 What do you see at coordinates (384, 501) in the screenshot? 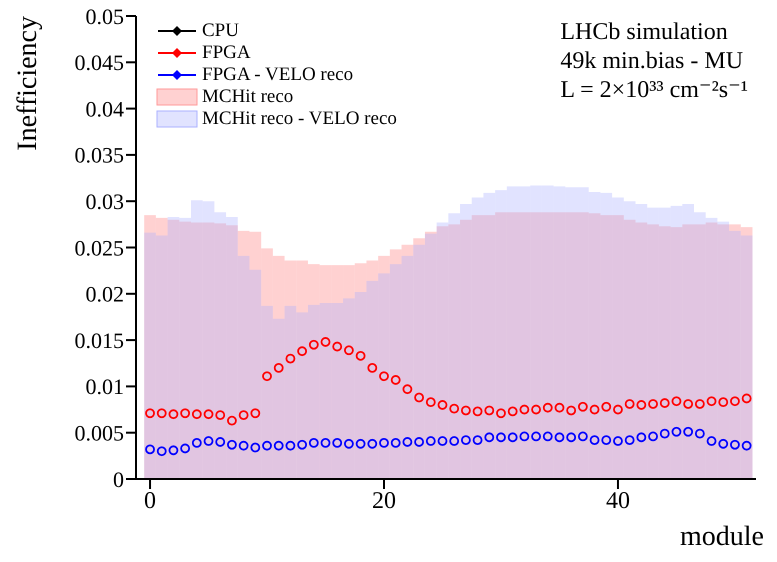
I see `x-tick-label: 20` at bounding box center [384, 501].